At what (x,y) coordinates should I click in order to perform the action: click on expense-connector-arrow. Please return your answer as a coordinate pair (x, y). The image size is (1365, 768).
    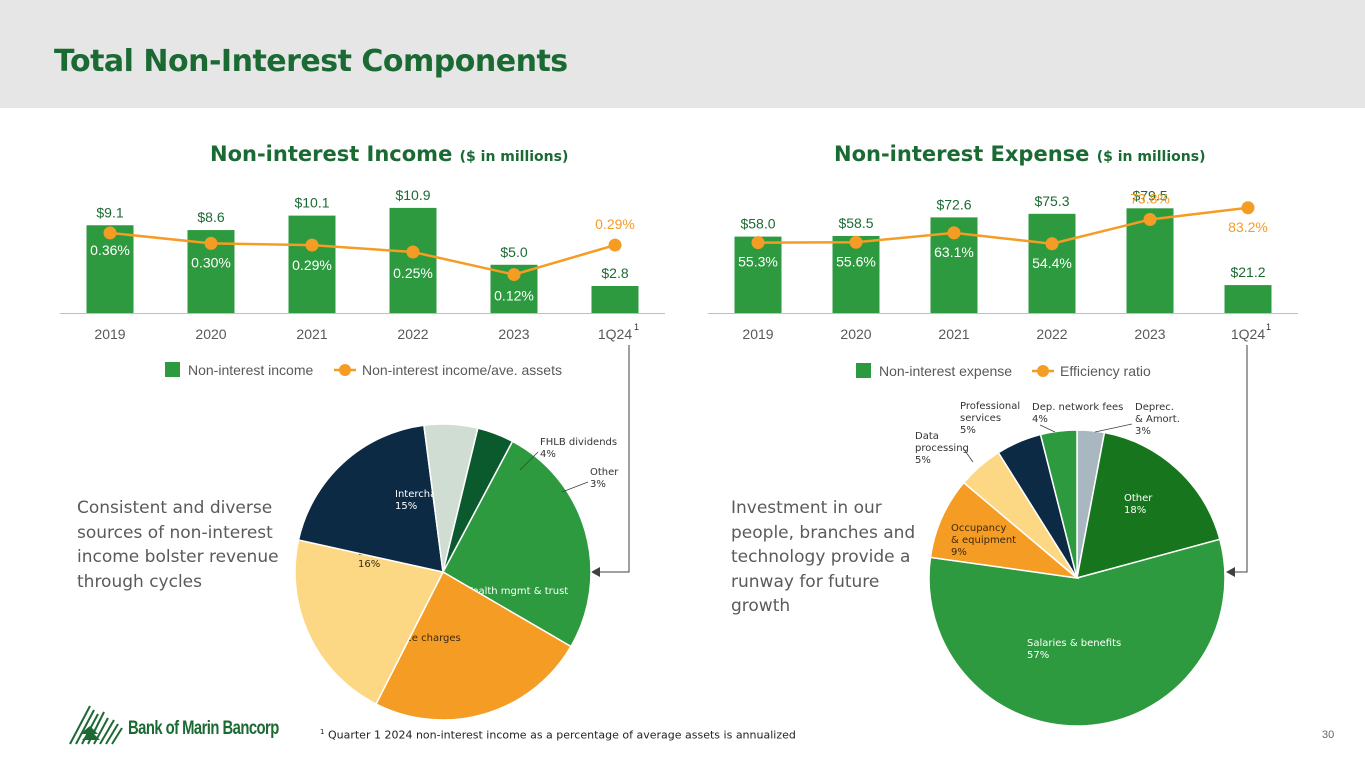
    Looking at the image, I should click on (1237, 461).